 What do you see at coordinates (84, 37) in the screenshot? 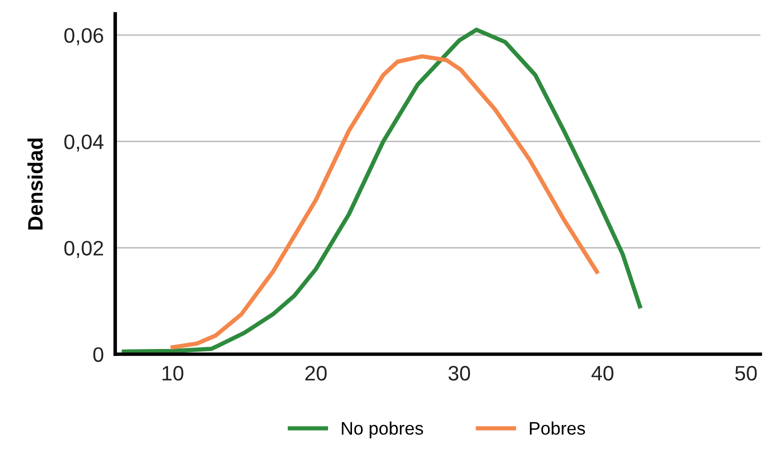
I see `y-tick-label: 0,06` at bounding box center [84, 37].